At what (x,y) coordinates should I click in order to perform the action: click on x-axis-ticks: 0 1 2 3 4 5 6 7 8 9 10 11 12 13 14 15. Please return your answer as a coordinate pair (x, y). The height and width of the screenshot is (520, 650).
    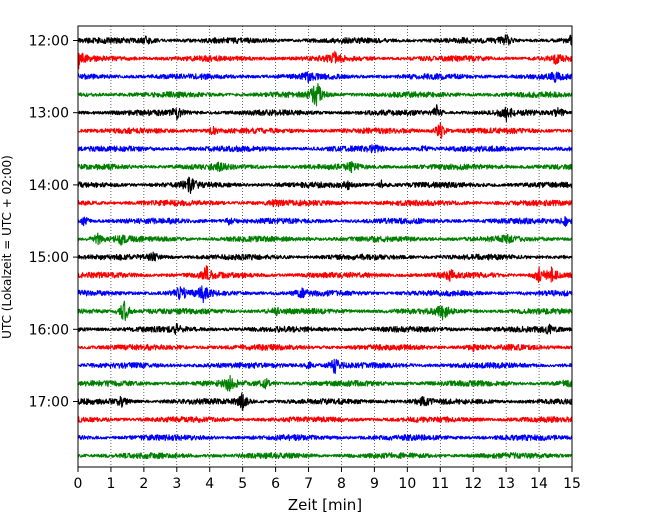
    Looking at the image, I should click on (327, 479).